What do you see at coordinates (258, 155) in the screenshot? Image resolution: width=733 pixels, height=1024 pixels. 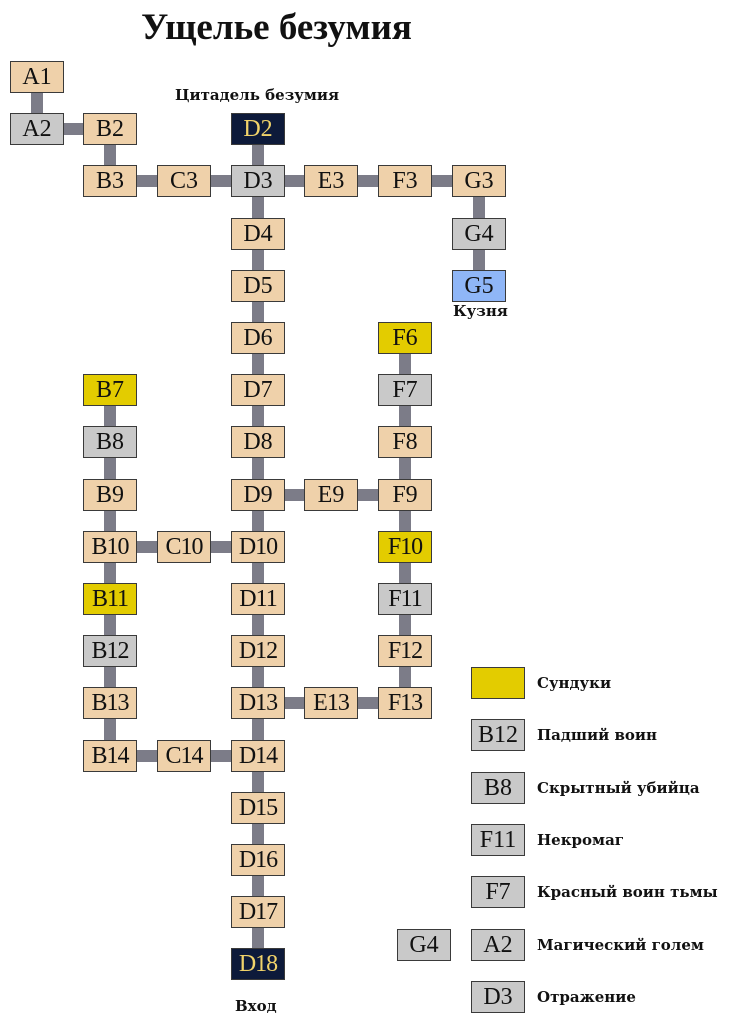 I see `corridor-D2-D3` at bounding box center [258, 155].